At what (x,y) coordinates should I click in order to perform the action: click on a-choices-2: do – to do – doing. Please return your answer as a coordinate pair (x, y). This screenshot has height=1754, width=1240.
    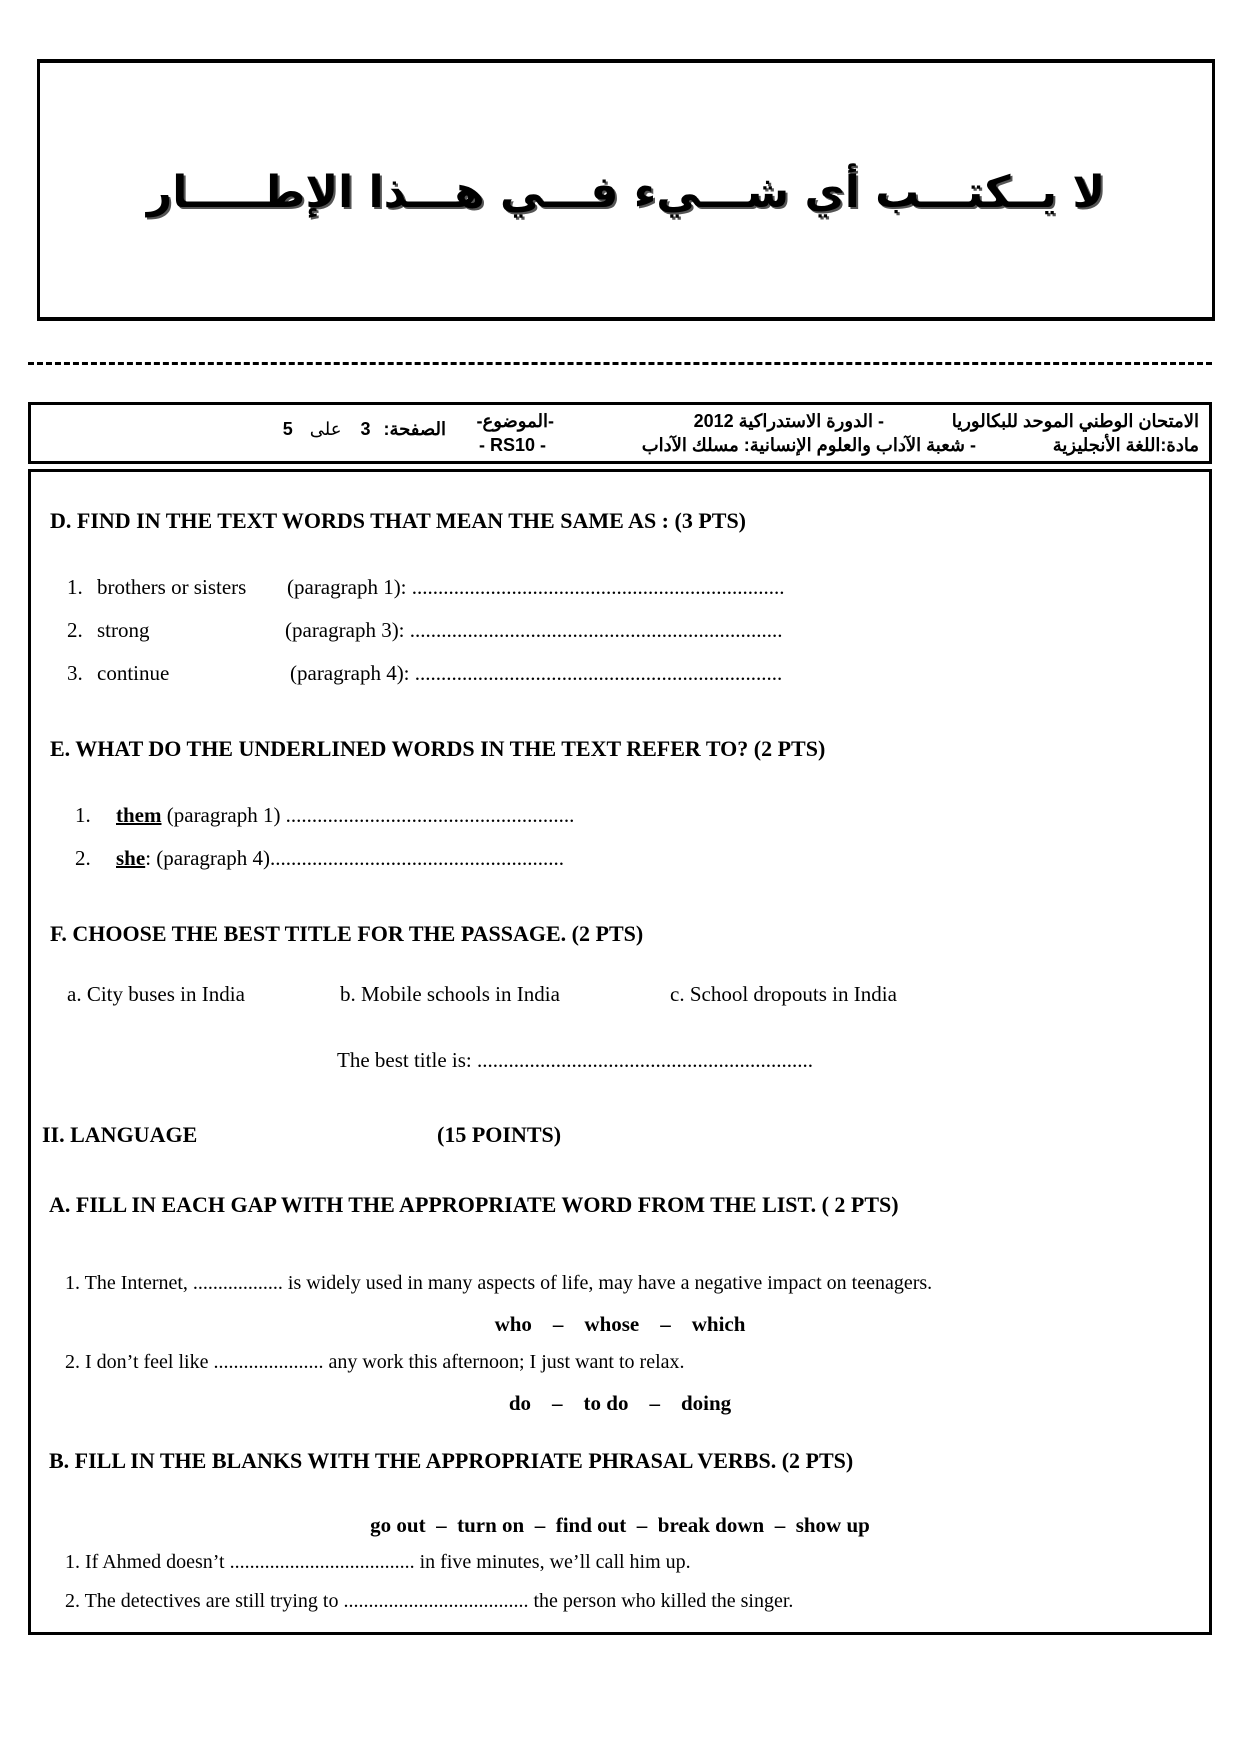
    Looking at the image, I should click on (620, 1403).